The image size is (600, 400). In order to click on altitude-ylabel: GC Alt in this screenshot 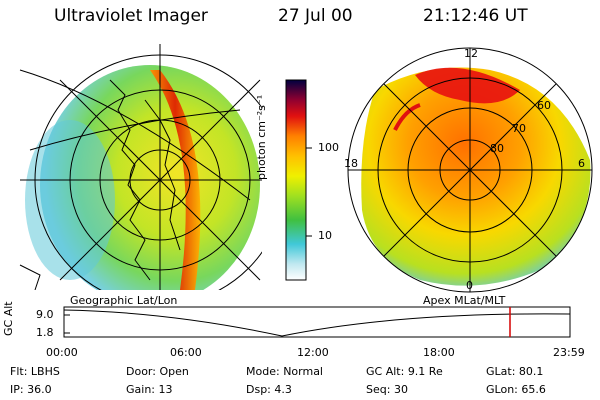, I will do `click(8, 318)`.